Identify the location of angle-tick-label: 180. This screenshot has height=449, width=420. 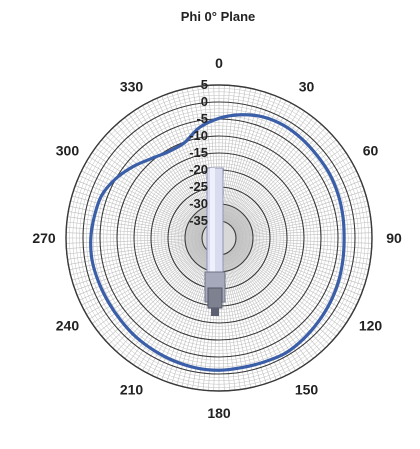
(219, 413).